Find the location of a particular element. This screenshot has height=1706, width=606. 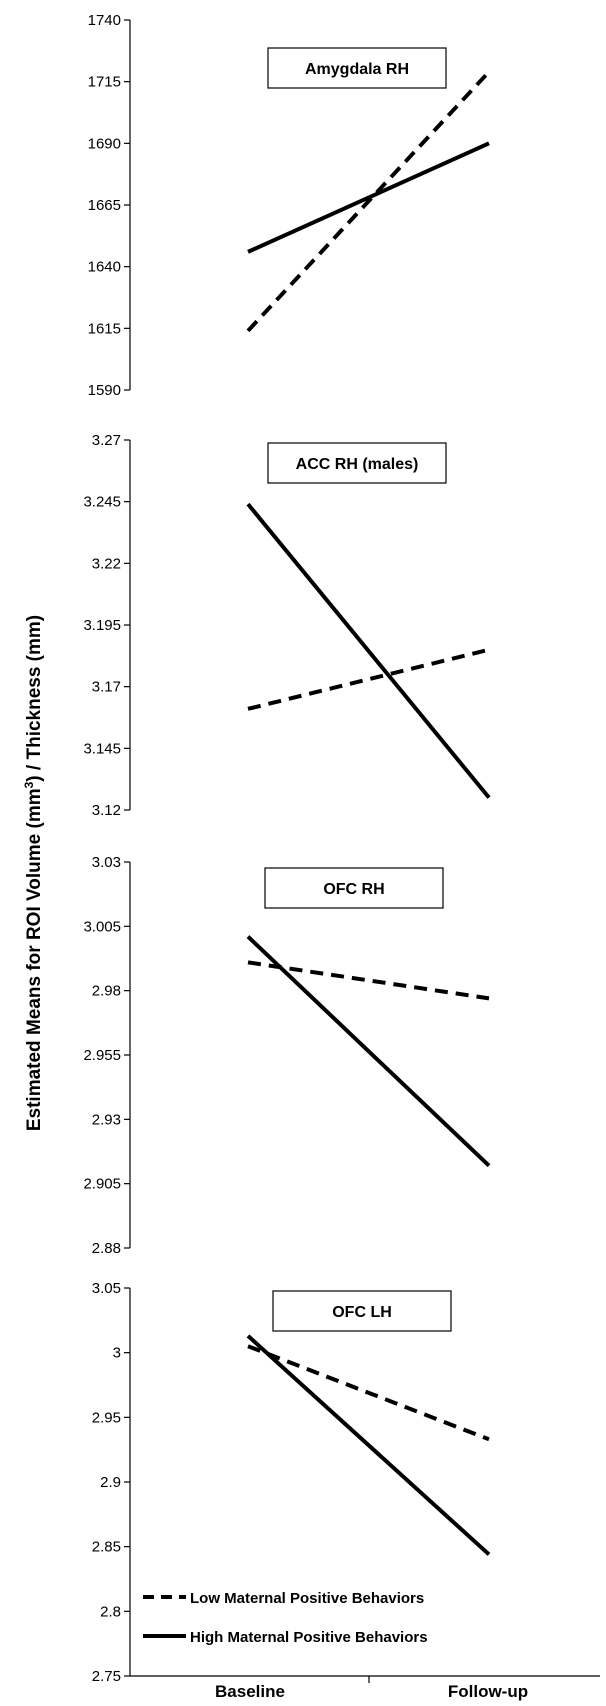

y-tick-label: 3.27 is located at coordinates (106, 440).